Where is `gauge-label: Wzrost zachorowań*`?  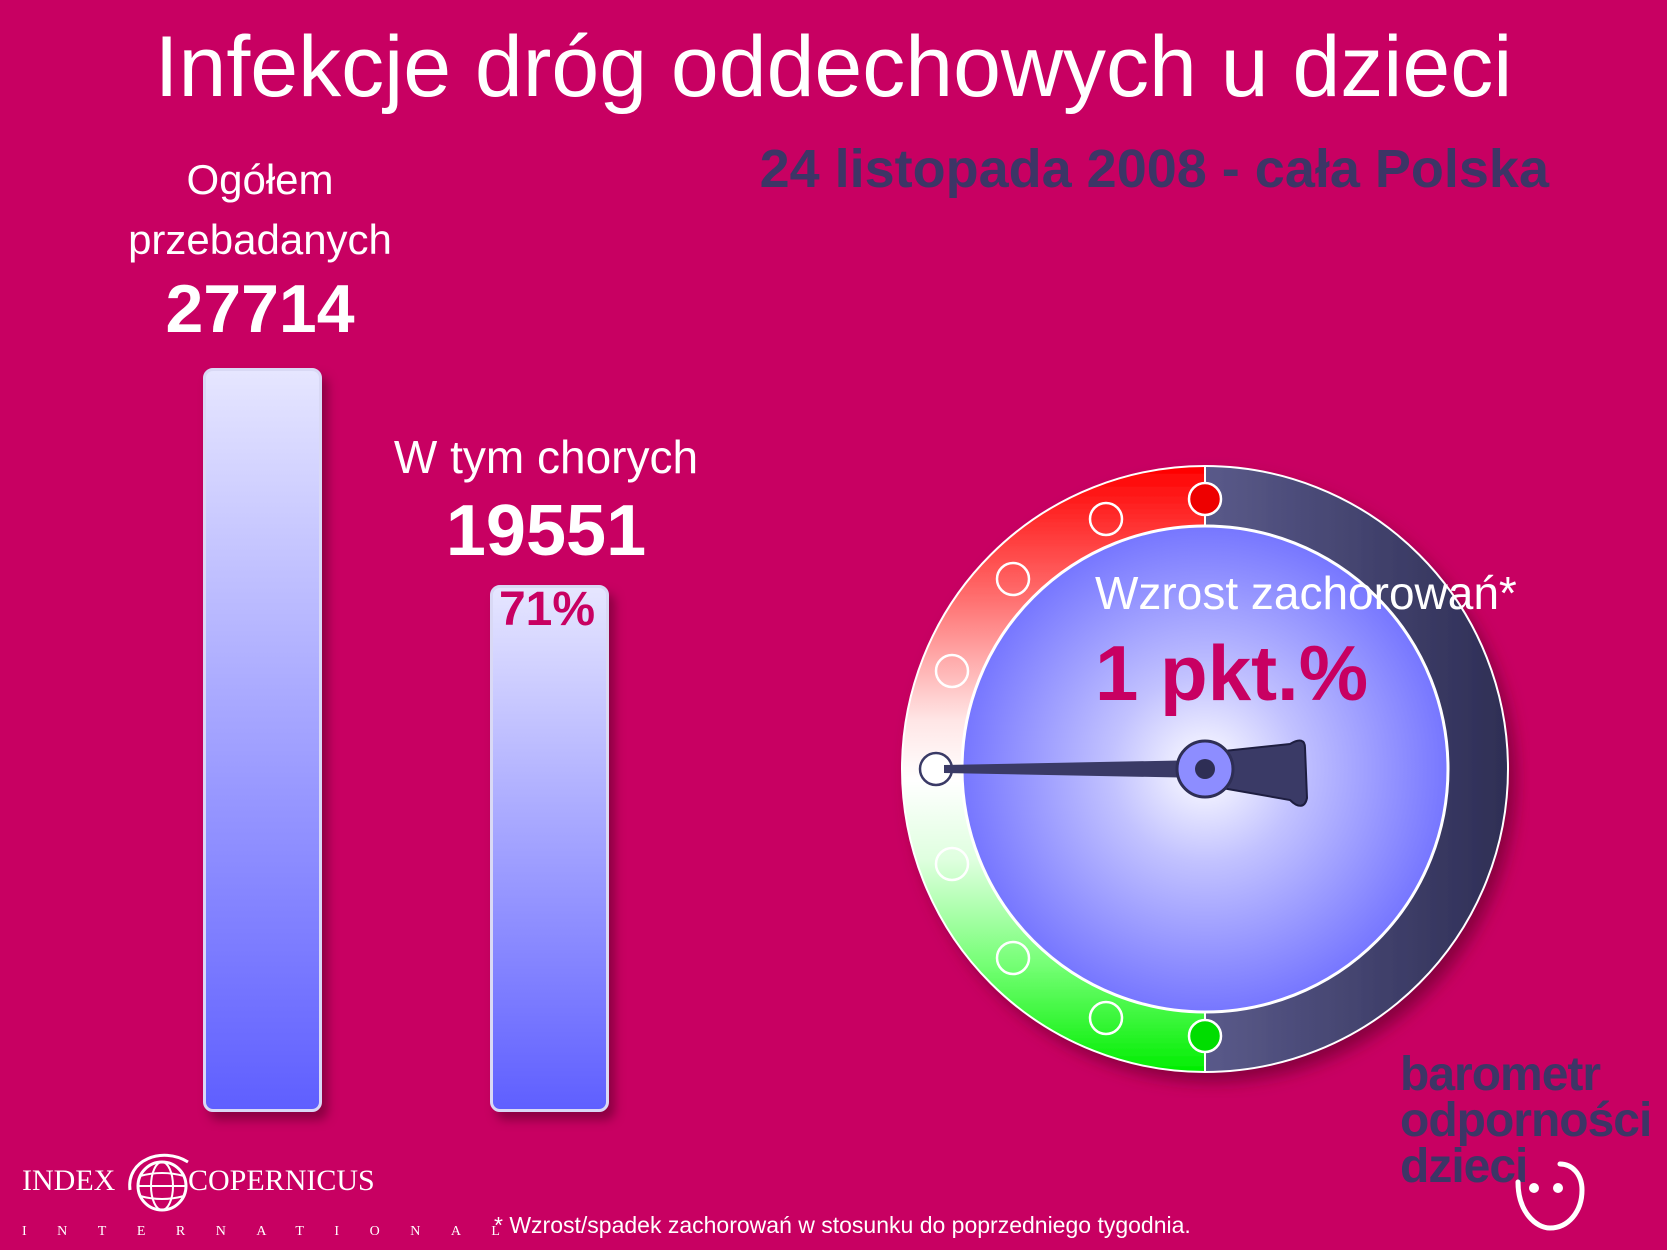 gauge-label: Wzrost zachorowań* is located at coordinates (1306, 593).